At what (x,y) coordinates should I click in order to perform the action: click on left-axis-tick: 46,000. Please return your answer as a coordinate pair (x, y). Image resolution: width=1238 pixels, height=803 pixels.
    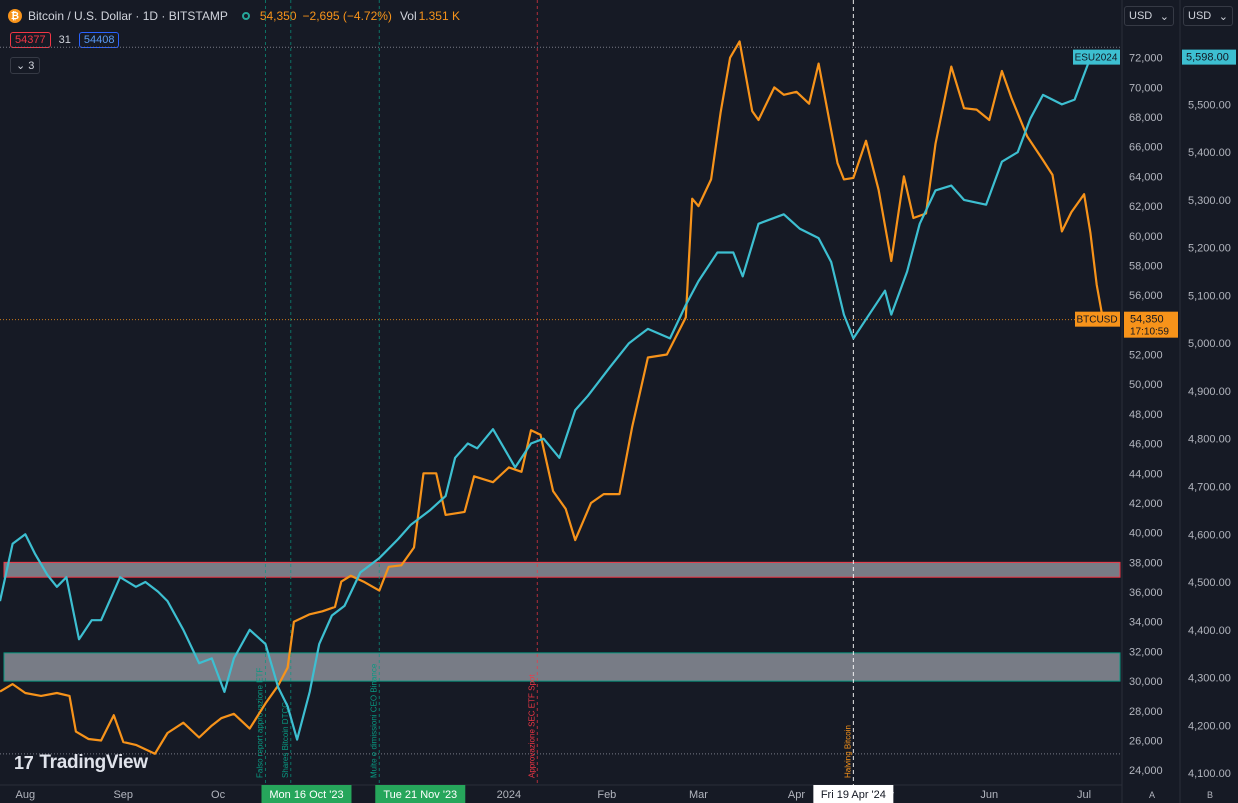
    Looking at the image, I should click on (1146, 445).